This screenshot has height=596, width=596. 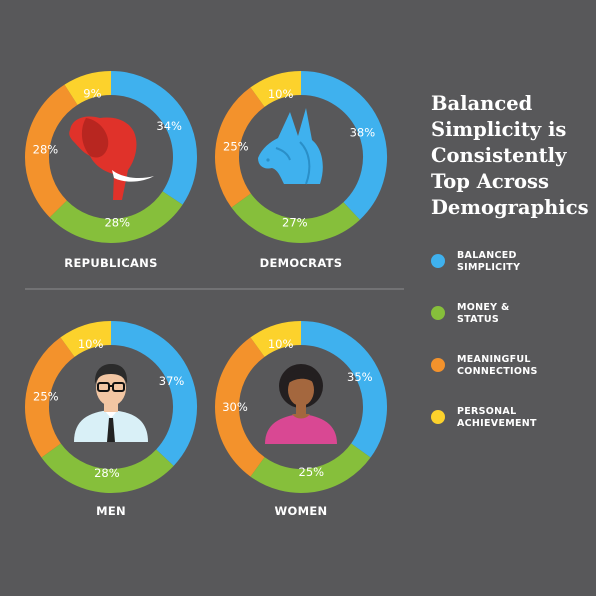 What do you see at coordinates (499, 155) in the screenshot?
I see `title-line: Consistently` at bounding box center [499, 155].